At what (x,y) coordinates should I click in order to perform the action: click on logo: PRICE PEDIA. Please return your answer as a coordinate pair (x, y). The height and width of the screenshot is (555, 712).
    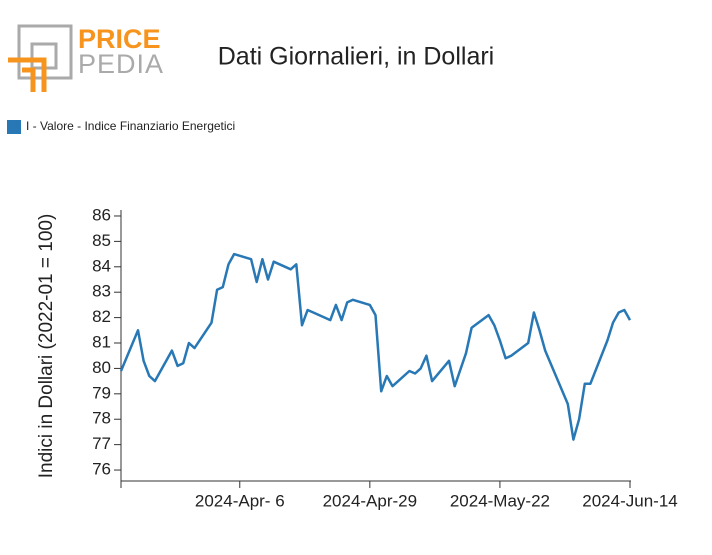
    Looking at the image, I should click on (86, 58).